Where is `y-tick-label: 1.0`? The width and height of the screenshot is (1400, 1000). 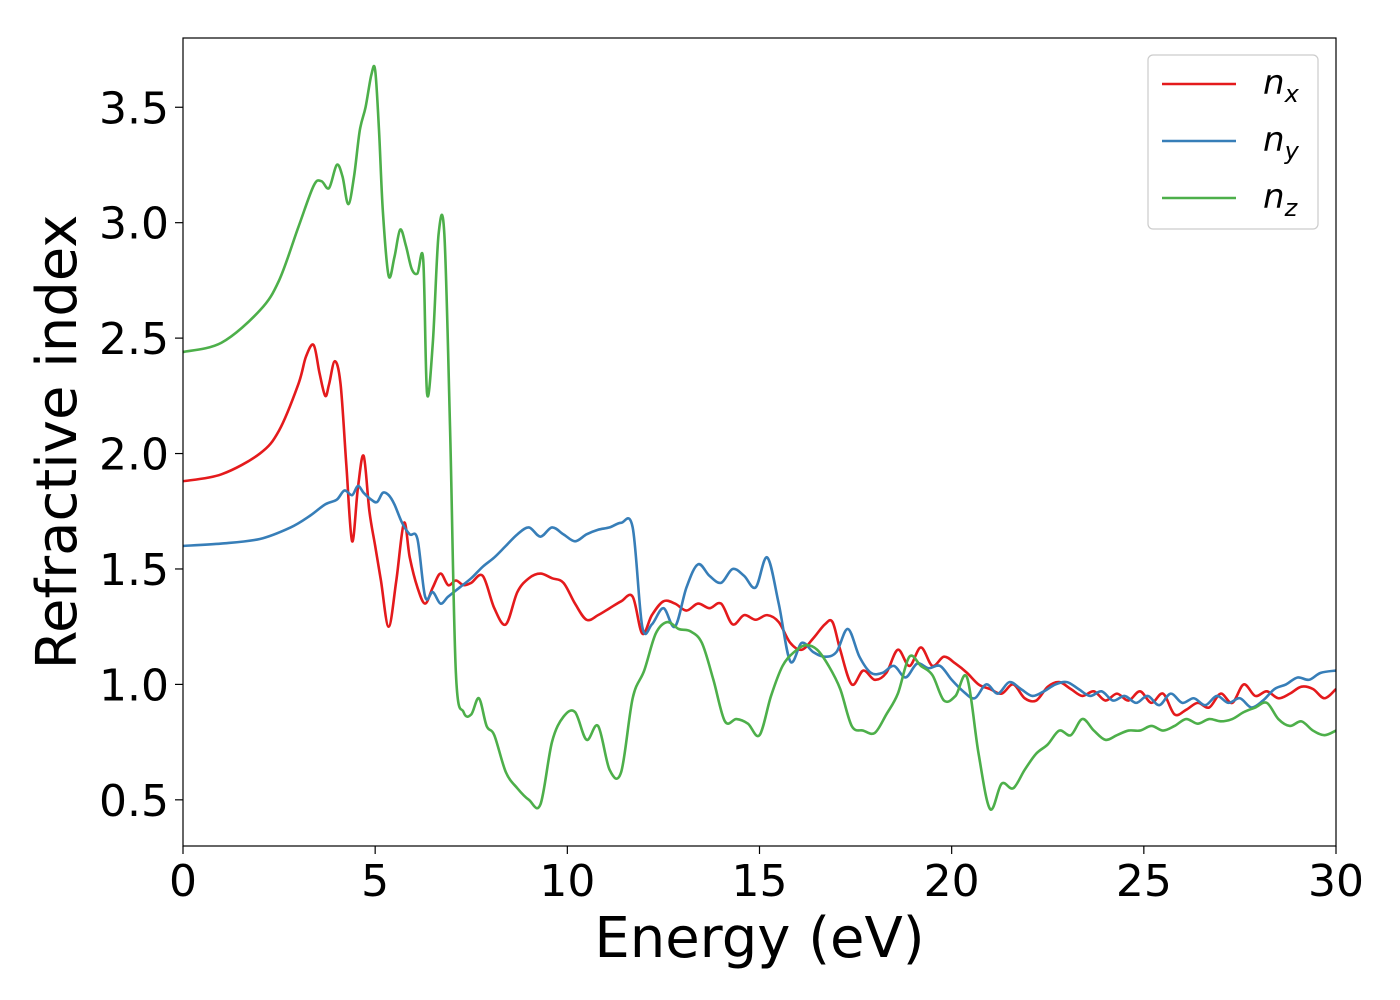
y-tick-label: 1.0 is located at coordinates (134, 685).